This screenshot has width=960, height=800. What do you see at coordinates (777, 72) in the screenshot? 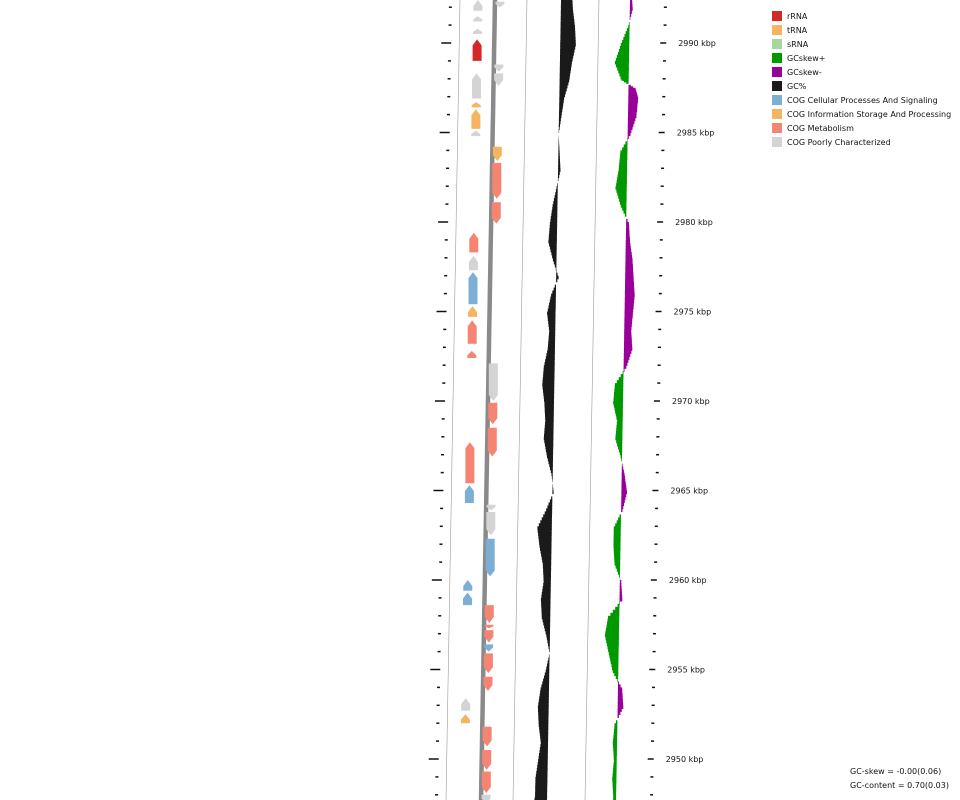
I see `legend-swatch` at bounding box center [777, 72].